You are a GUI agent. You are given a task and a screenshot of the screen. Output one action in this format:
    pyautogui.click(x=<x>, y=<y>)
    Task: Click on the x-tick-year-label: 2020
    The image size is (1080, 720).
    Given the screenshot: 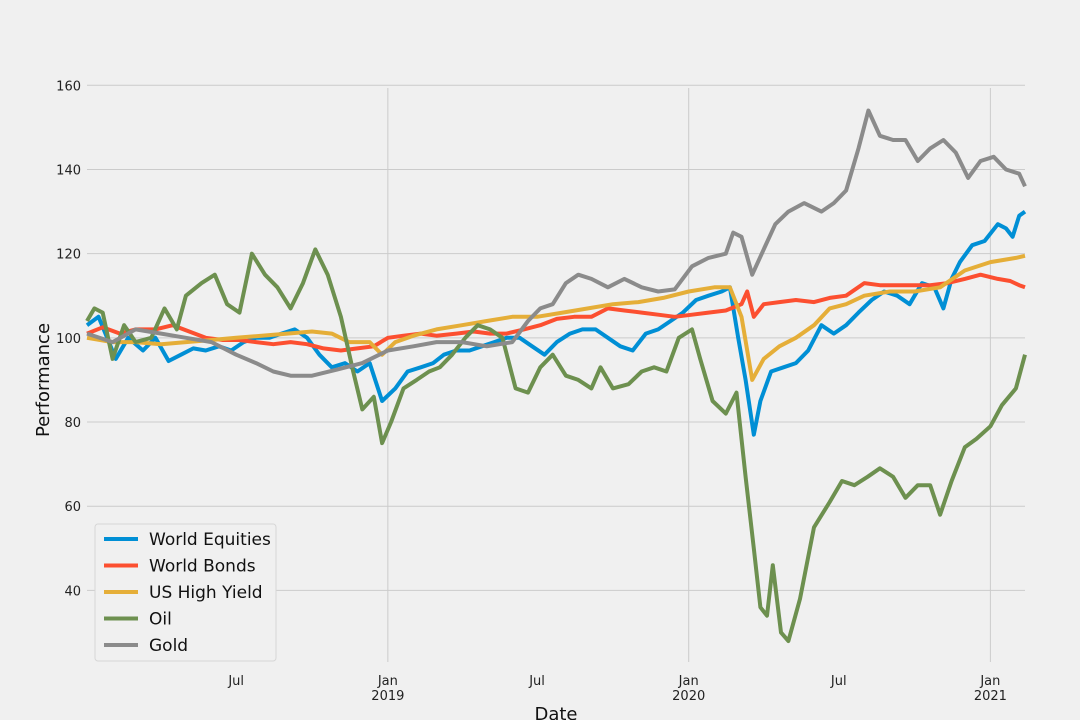 What is the action you would take?
    pyautogui.click(x=688, y=696)
    